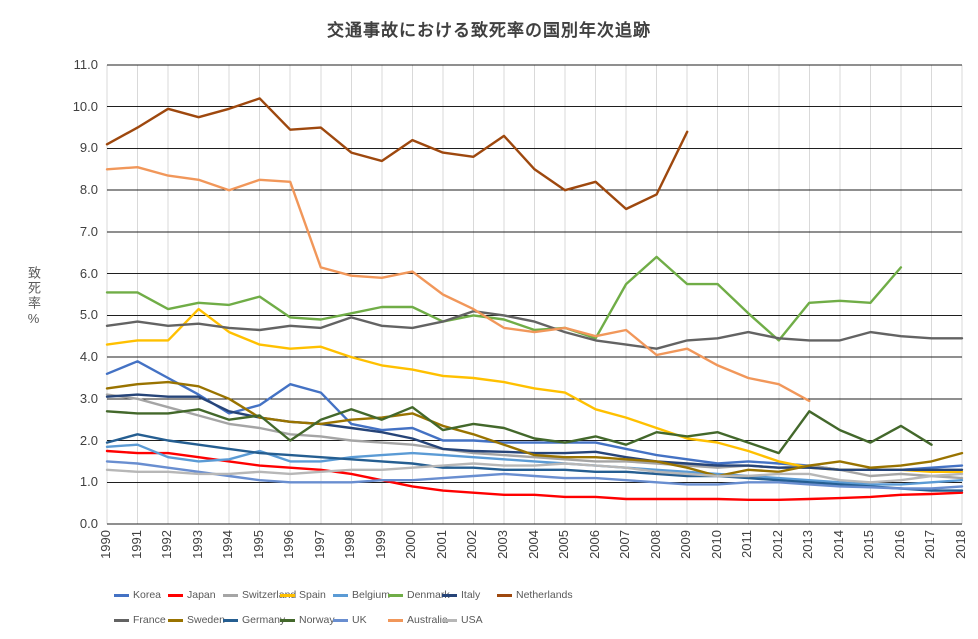 The height and width of the screenshot is (639, 978). I want to click on y-tick-label-2.0: 2.0, so click(88, 440).